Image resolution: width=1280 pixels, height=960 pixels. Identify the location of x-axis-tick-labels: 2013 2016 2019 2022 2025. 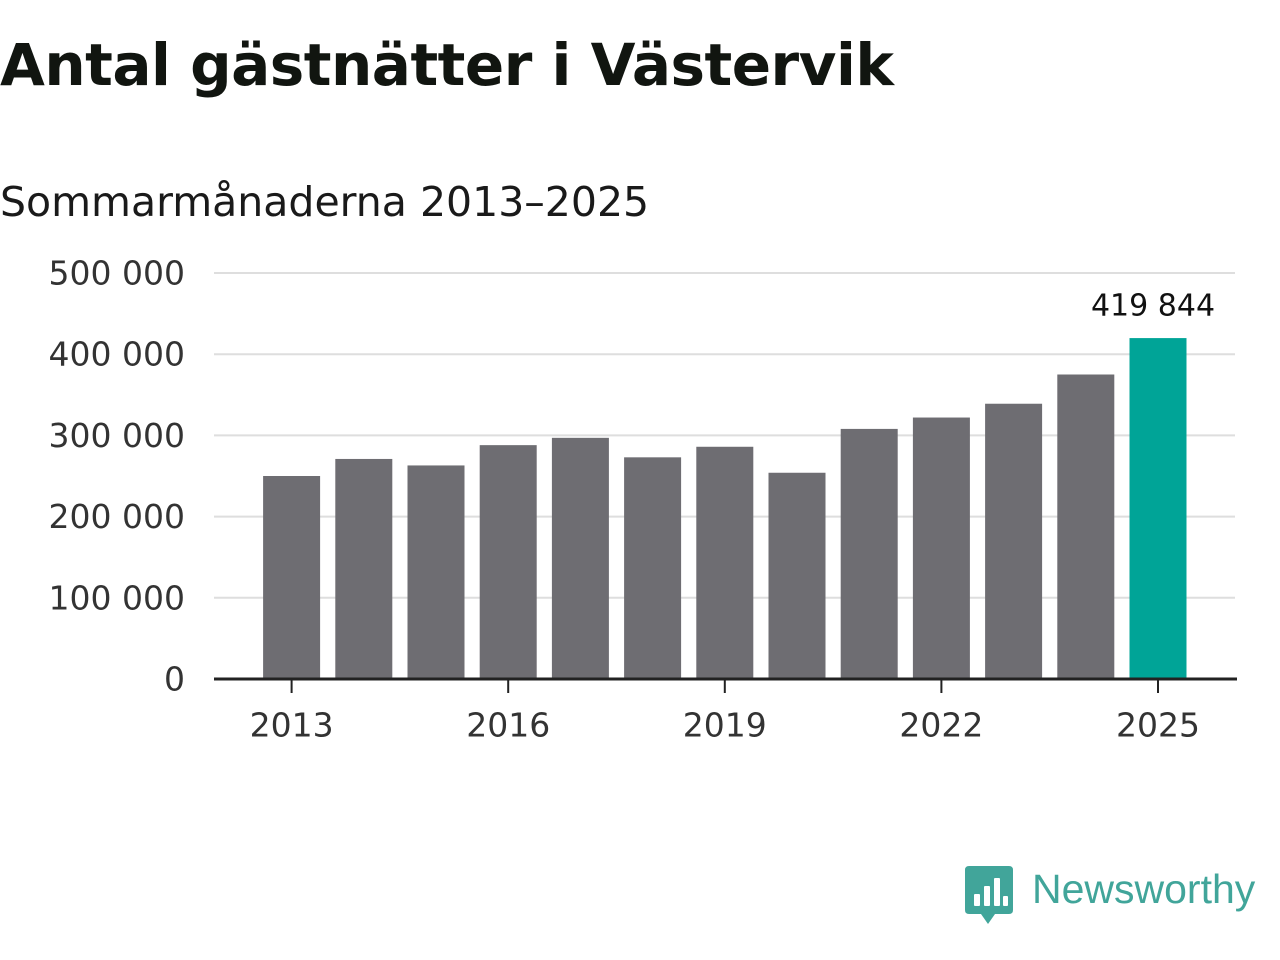
(725, 725).